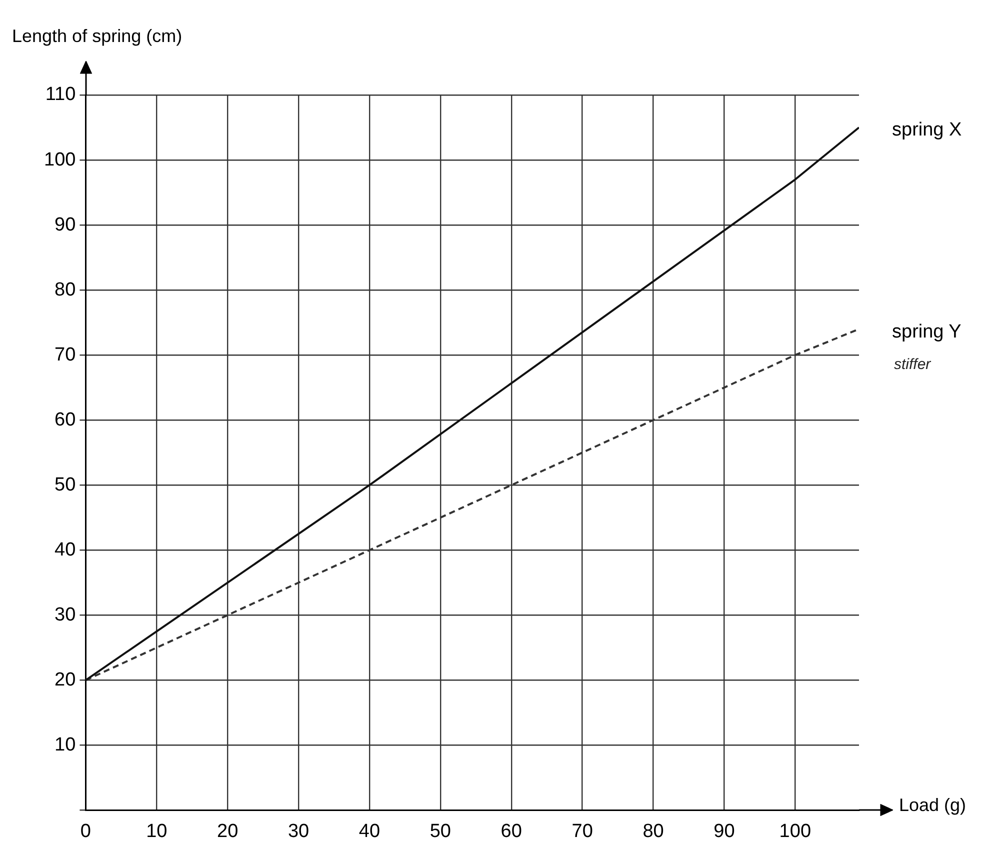 The width and height of the screenshot is (999, 868). What do you see at coordinates (913, 365) in the screenshot?
I see `text: stiffer` at bounding box center [913, 365].